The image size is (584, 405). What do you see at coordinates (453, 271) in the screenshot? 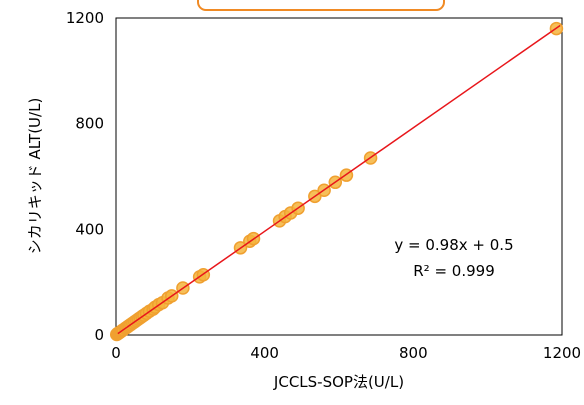
I see `r-squared-label: R² = 0.999` at bounding box center [453, 271].